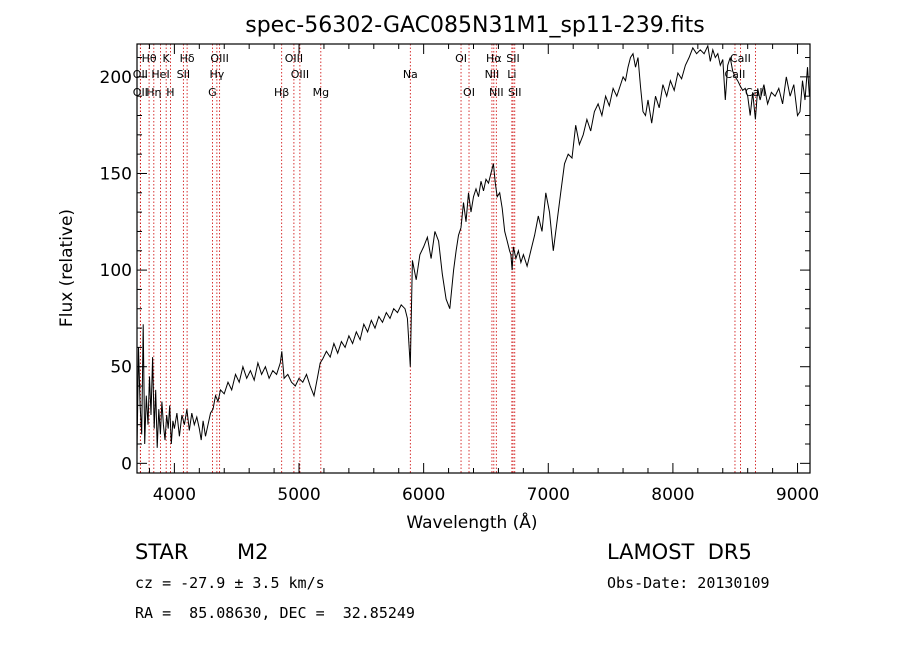 The width and height of the screenshot is (900, 649). What do you see at coordinates (253, 552) in the screenshot?
I see `object-subclass: M2` at bounding box center [253, 552].